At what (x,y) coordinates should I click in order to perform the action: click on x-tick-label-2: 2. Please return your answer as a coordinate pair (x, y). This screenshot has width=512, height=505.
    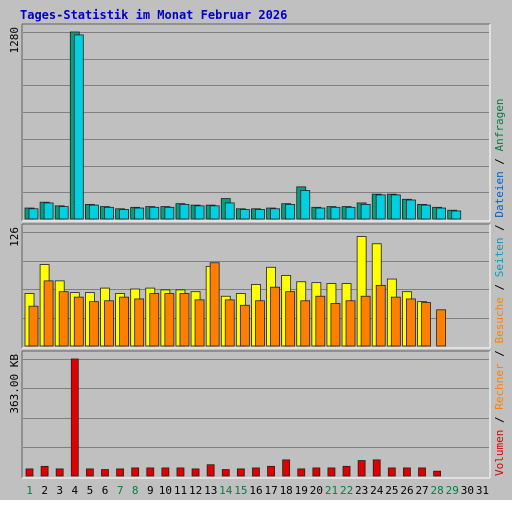
    Looking at the image, I should click on (44, 490).